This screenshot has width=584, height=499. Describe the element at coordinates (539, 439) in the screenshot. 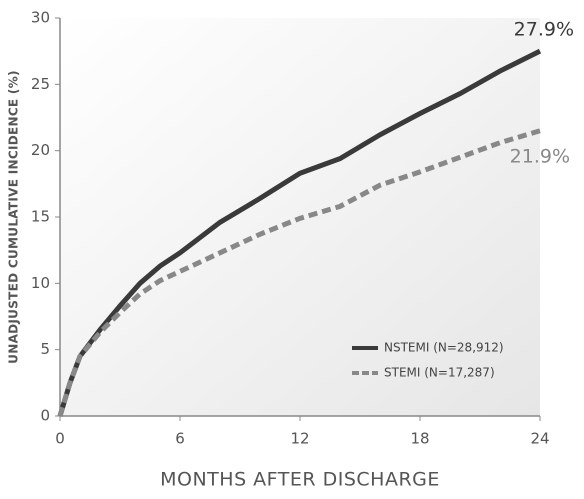

I see `x-tick-label: 24` at that location.